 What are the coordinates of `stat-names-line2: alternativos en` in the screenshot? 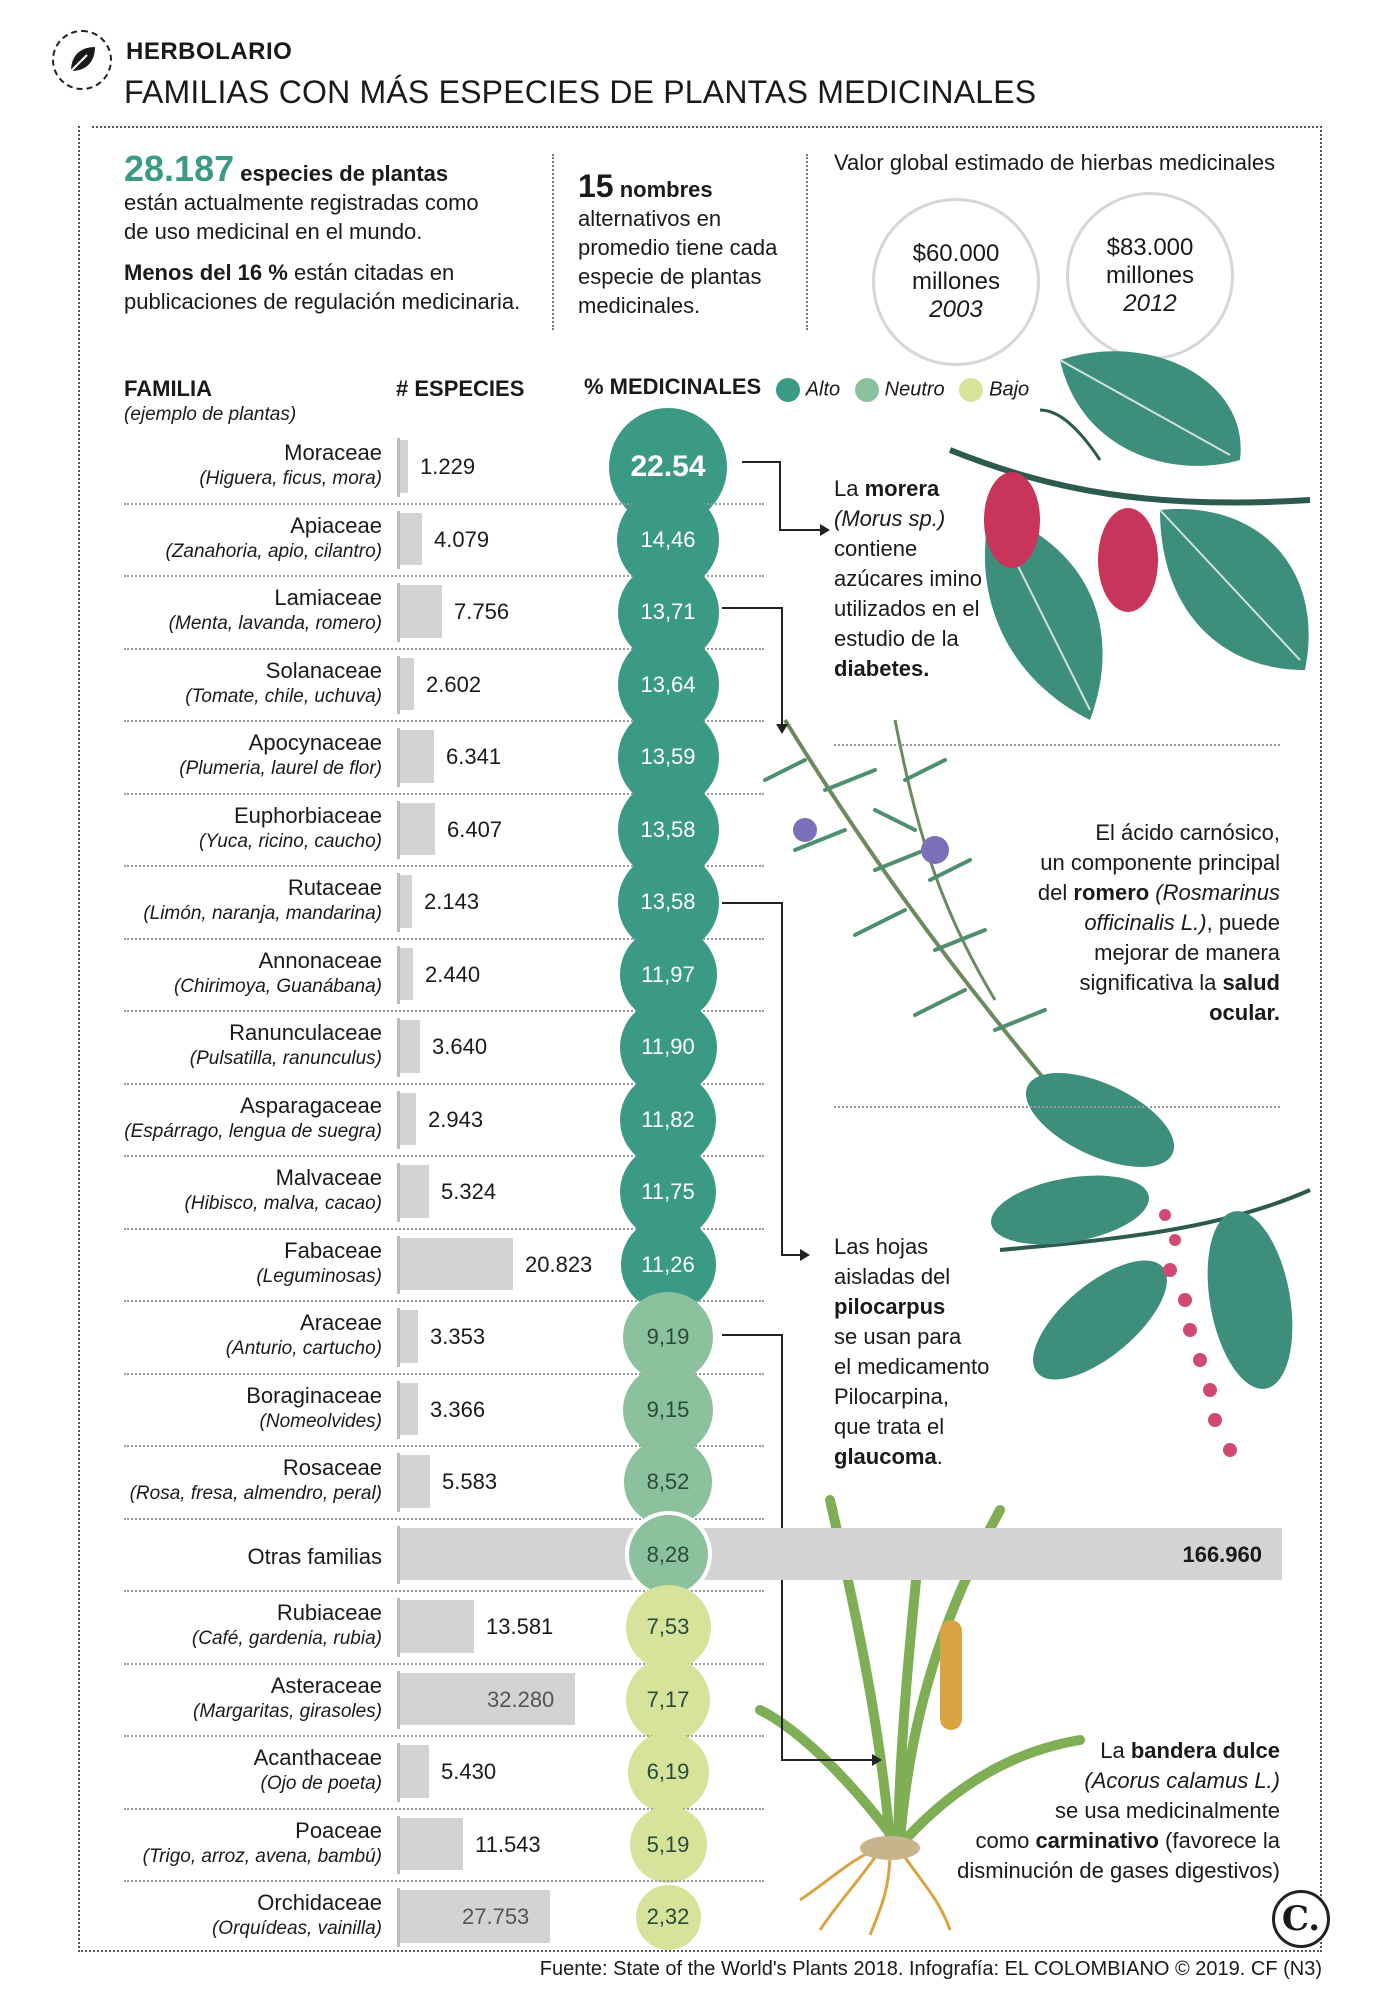 It's located at (650, 218).